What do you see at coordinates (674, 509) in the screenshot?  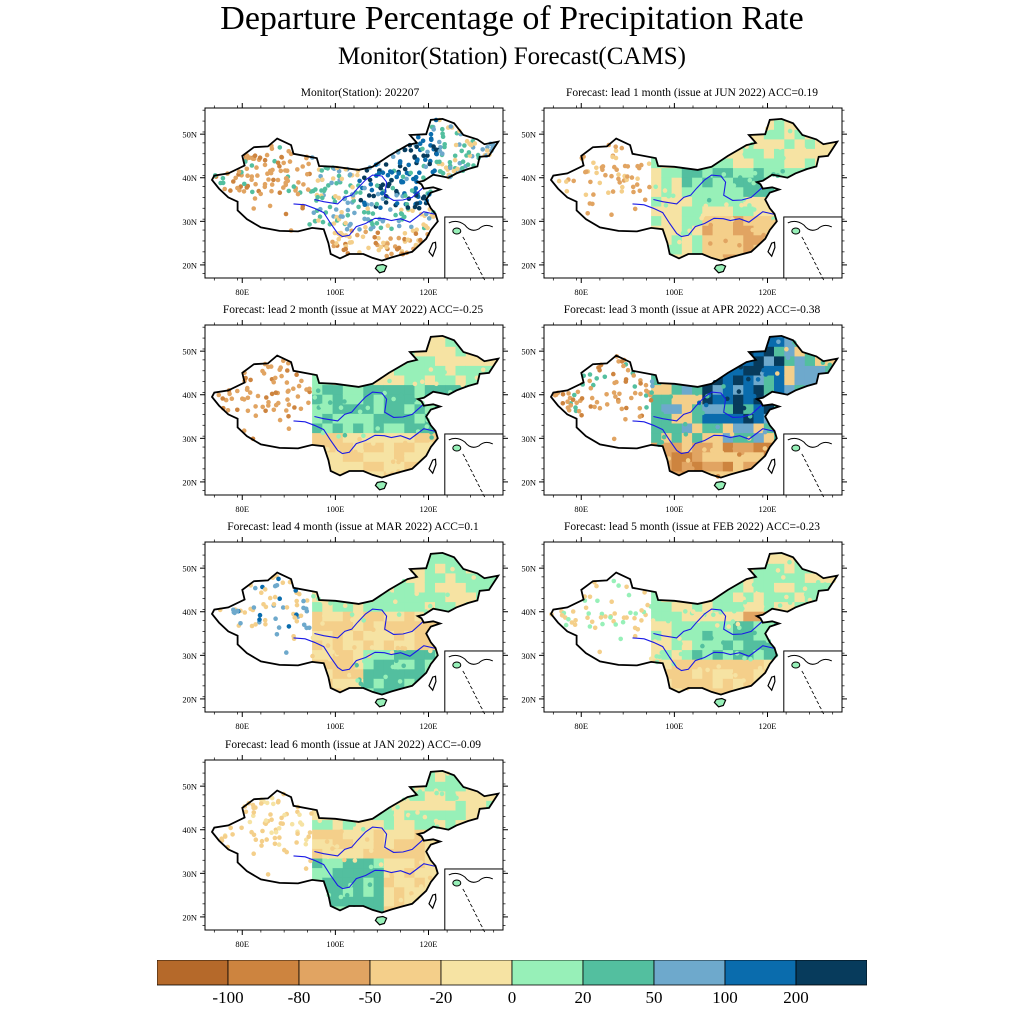 I see `lon-tick-label: 100E` at bounding box center [674, 509].